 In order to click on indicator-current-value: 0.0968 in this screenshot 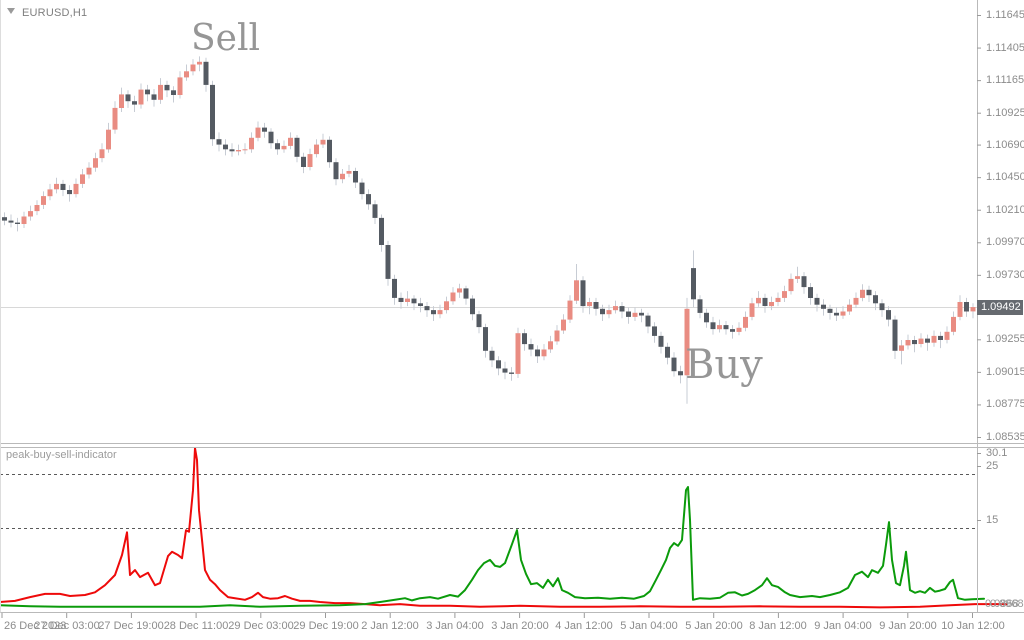, I will do `click(1007, 604)`.